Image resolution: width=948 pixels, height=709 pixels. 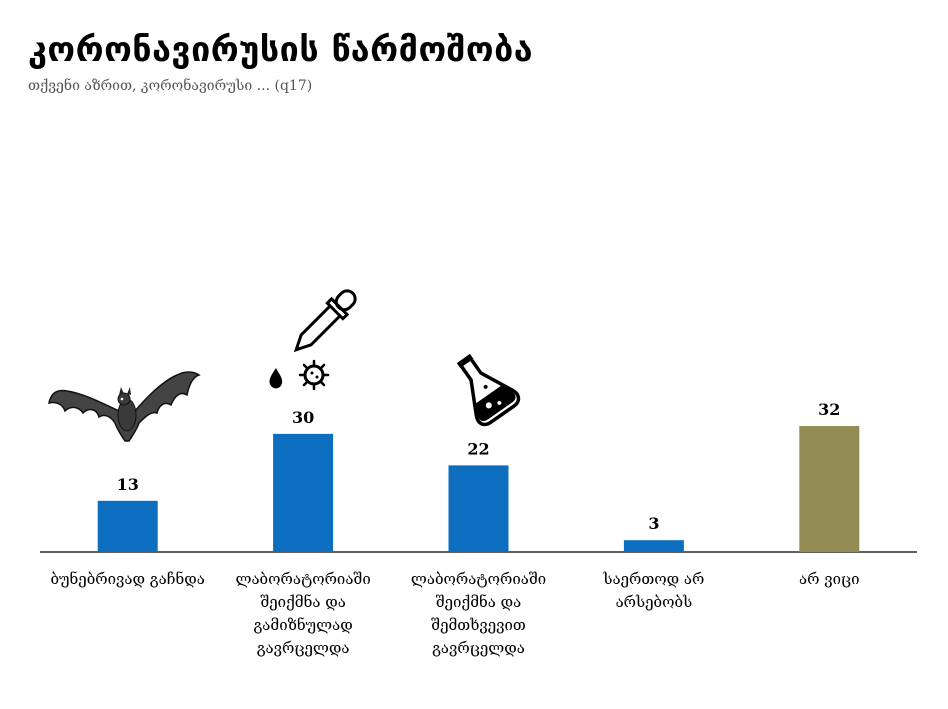 I want to click on category-label-line: შემთხვევით, so click(x=478, y=625).